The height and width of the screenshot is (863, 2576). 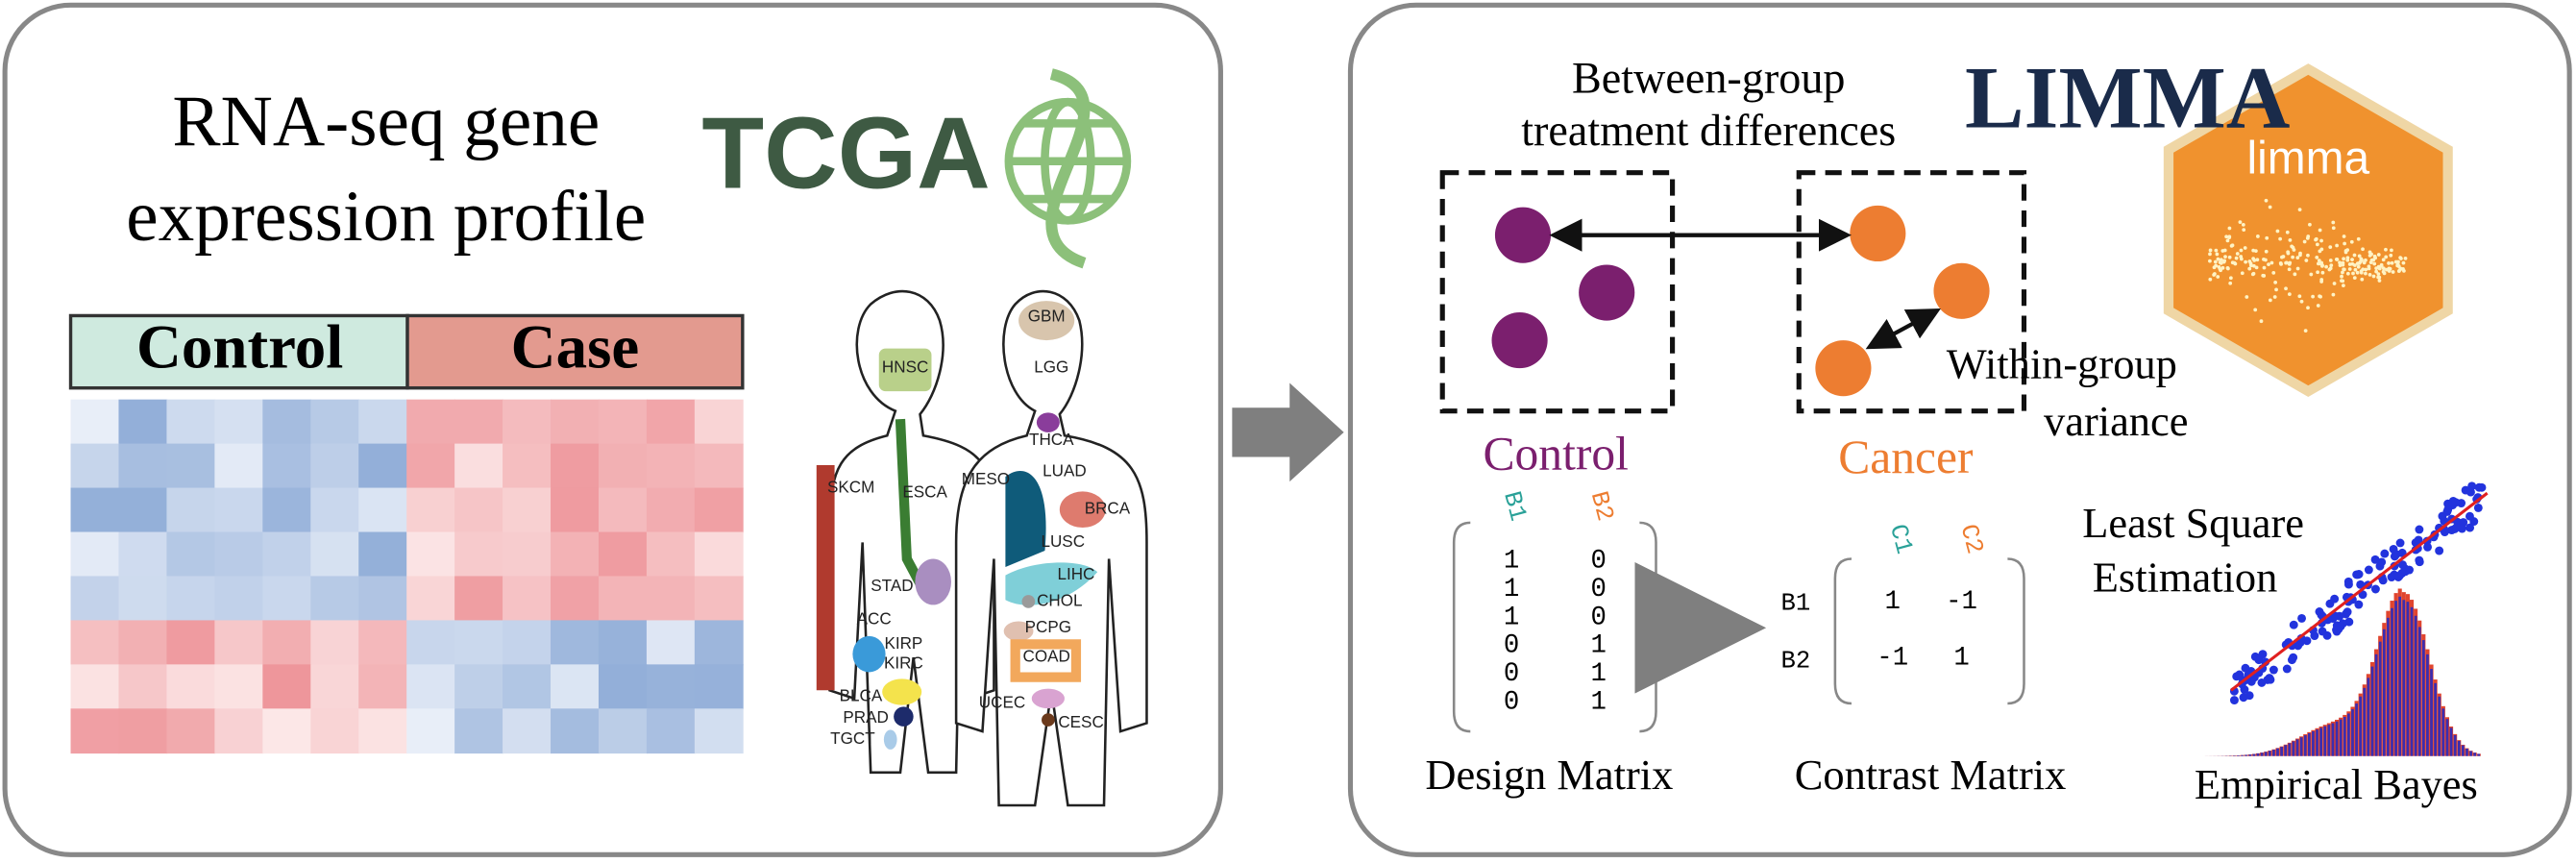 What do you see at coordinates (1795, 661) in the screenshot?
I see `contrast-row-name: B2` at bounding box center [1795, 661].